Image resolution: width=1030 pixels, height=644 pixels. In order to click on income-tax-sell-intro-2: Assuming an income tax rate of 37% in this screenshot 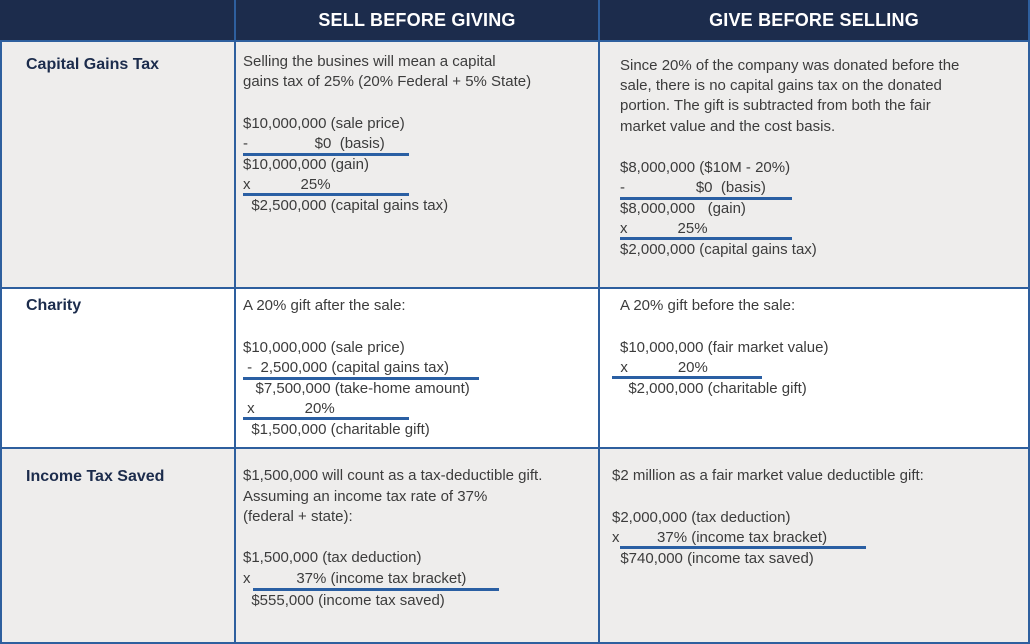, I will do `click(365, 496)`.